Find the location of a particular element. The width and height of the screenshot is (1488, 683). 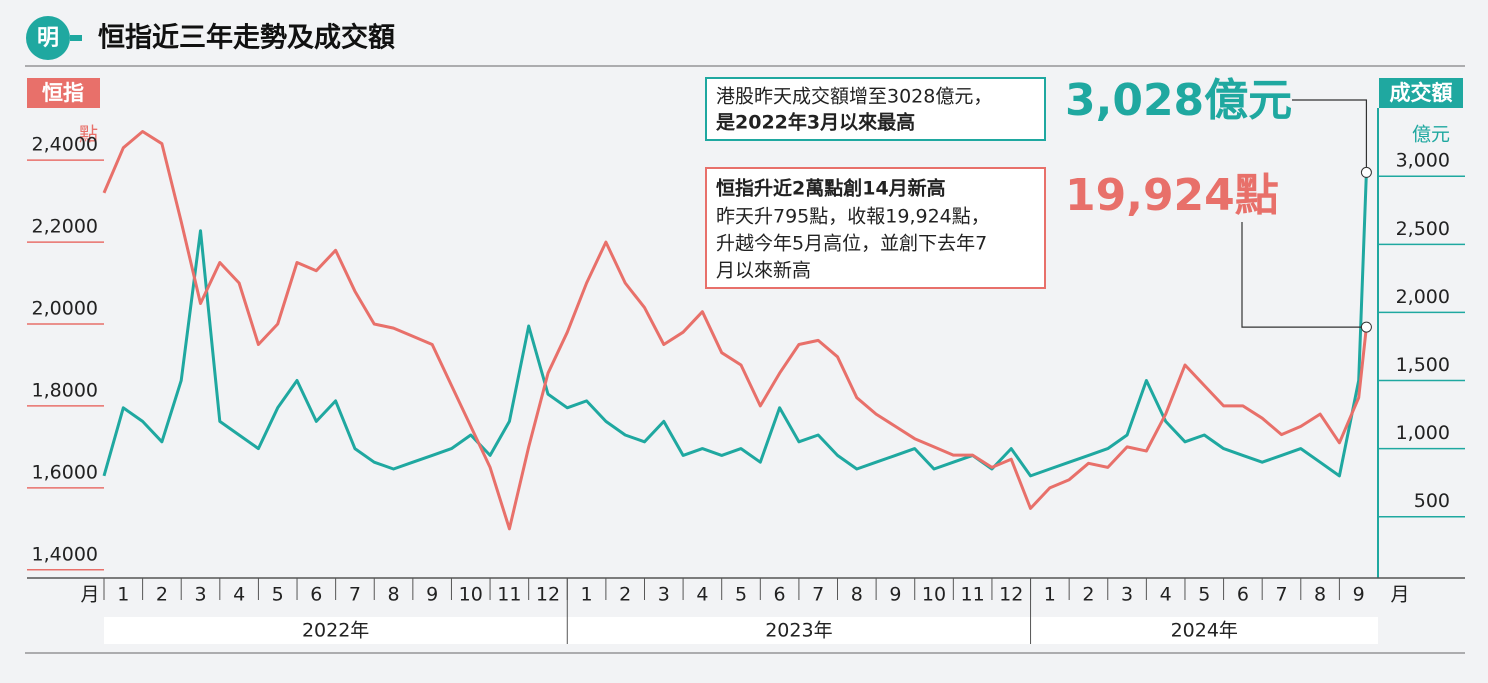

index-callout: 19,924點 is located at coordinates (1172, 195).